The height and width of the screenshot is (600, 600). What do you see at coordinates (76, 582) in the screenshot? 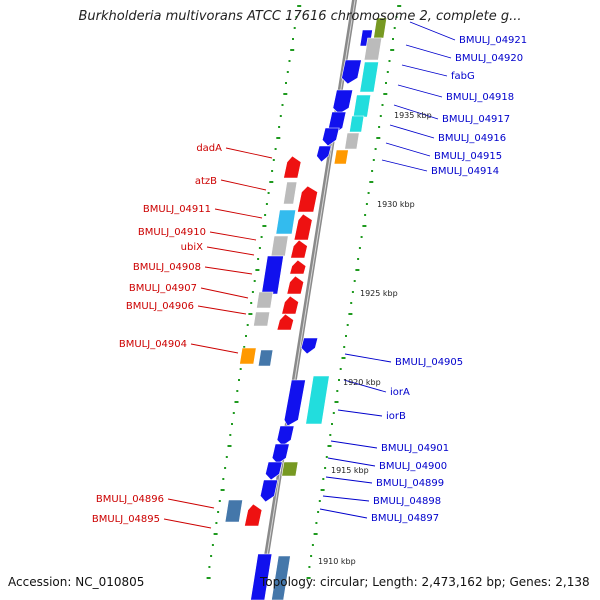
I see `accession-text: Accession: NC_010805` at bounding box center [76, 582].